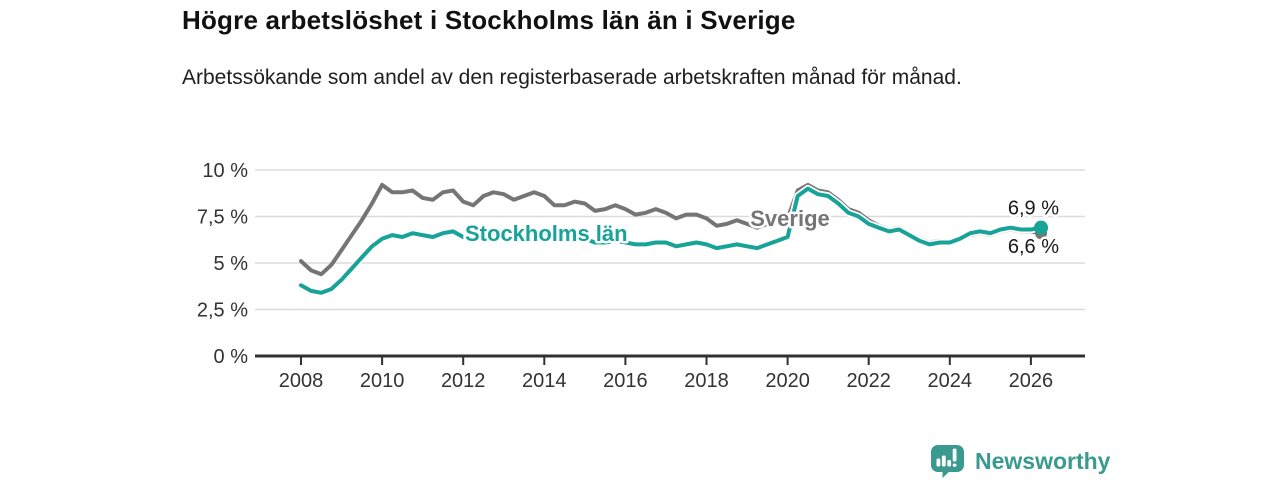  I want to click on end-value-label: 6,9 %, so click(1033, 209).